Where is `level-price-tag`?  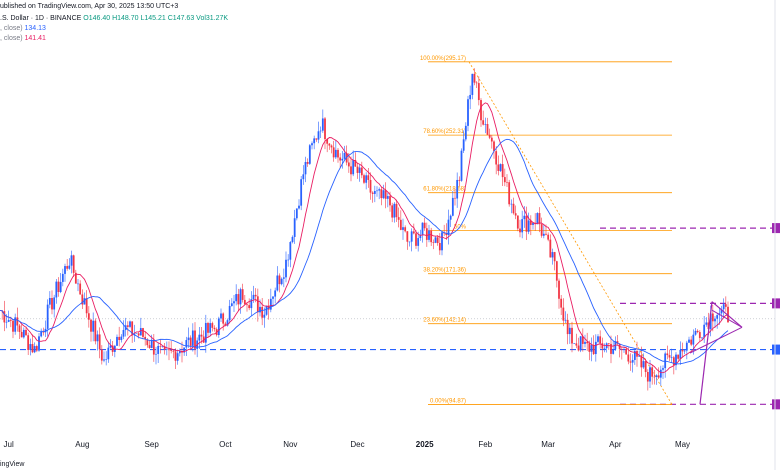
level-price-tag is located at coordinates (776, 404).